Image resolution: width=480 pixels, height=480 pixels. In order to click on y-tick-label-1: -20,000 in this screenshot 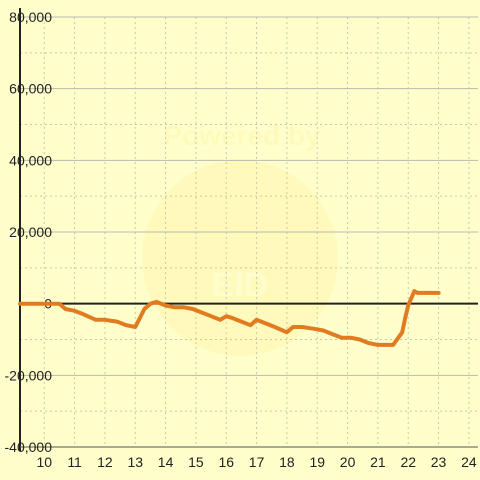, I will do `click(29, 375)`.